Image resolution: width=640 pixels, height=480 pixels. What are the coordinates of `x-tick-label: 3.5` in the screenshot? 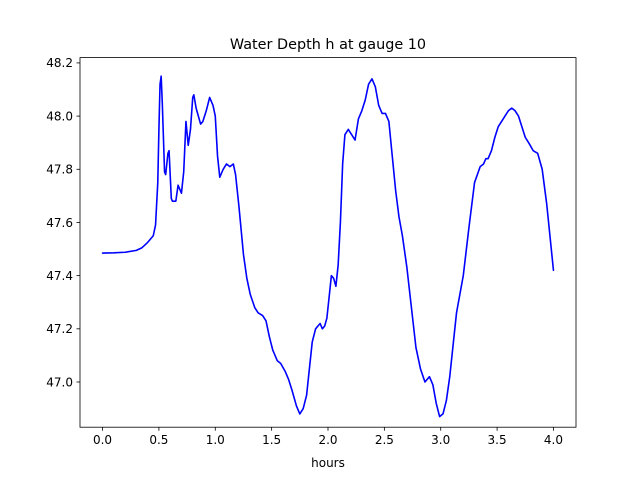 It's located at (497, 440).